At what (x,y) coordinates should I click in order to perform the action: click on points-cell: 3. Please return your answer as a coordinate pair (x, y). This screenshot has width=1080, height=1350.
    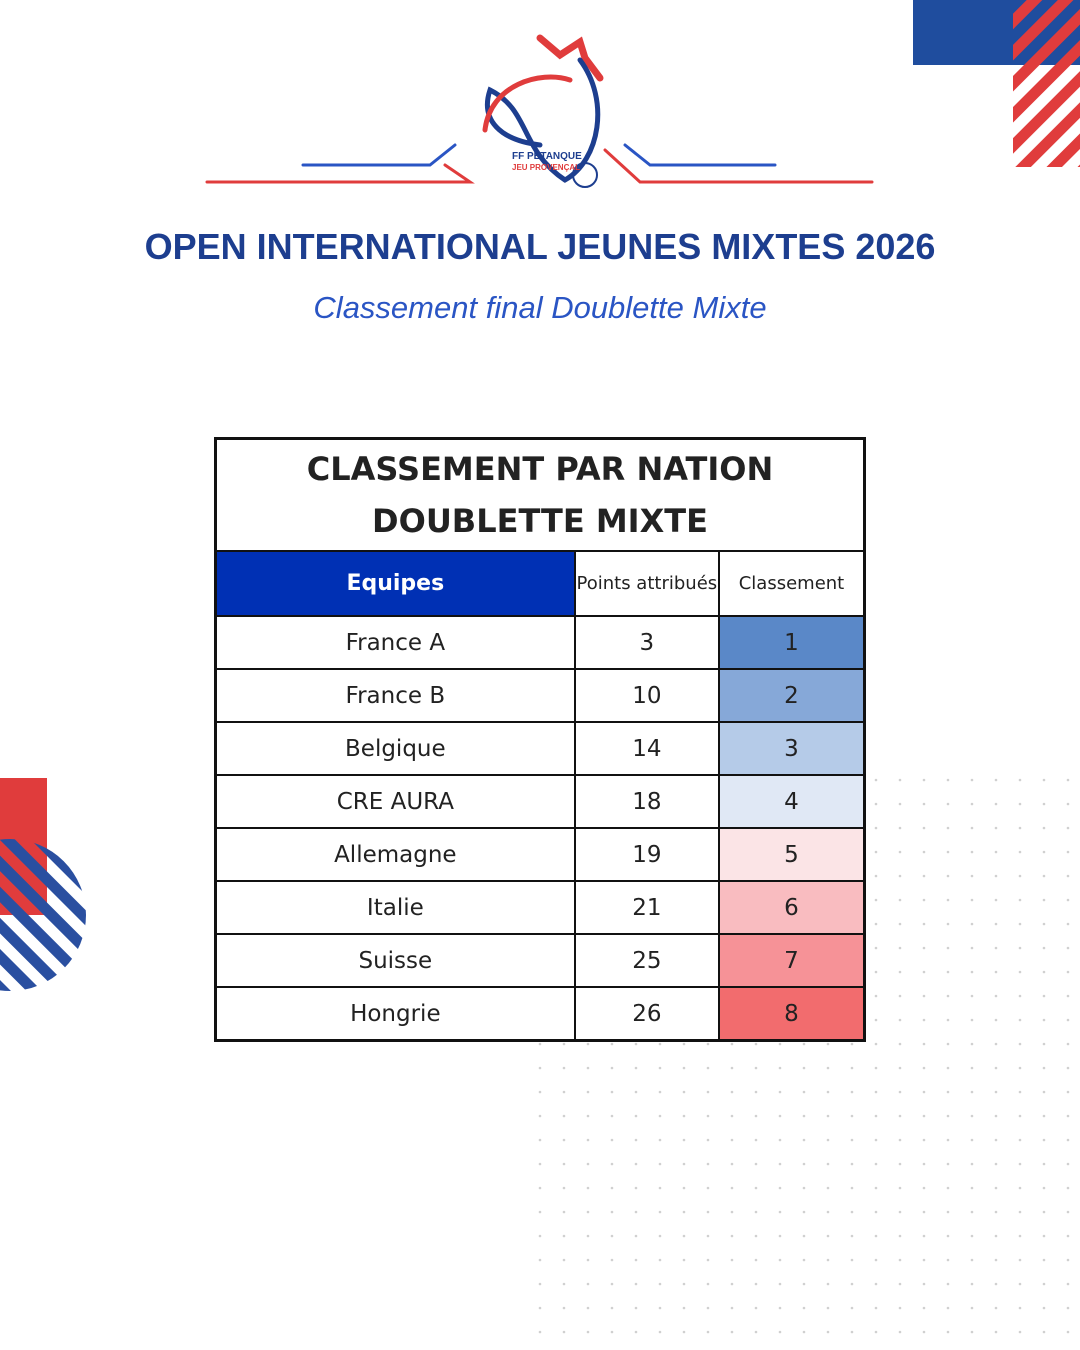
    Looking at the image, I should click on (647, 642).